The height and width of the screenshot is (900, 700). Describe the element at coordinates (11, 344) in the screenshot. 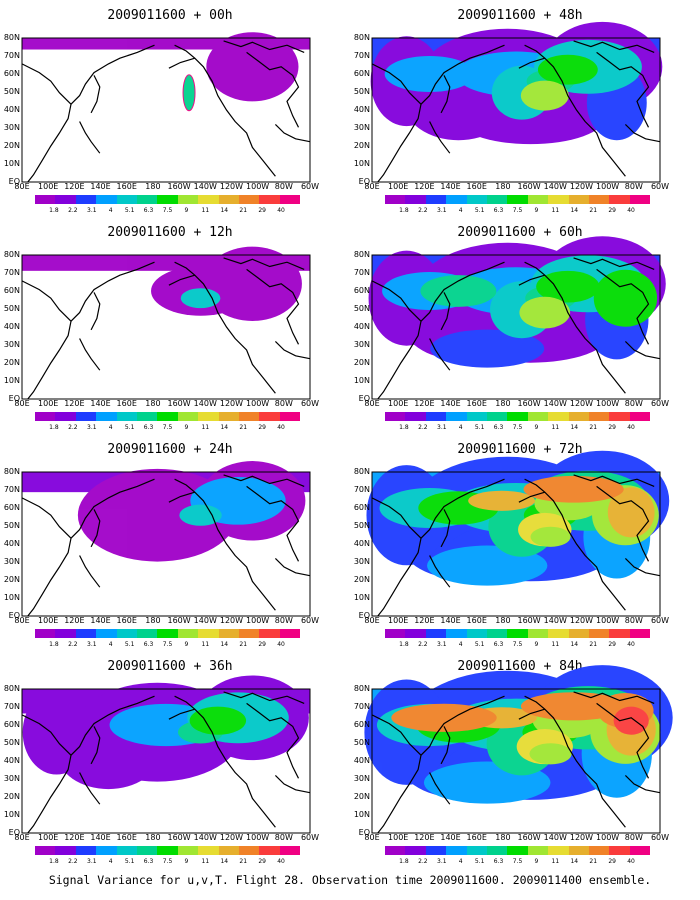

I see `y-tick-label: 30N` at that location.